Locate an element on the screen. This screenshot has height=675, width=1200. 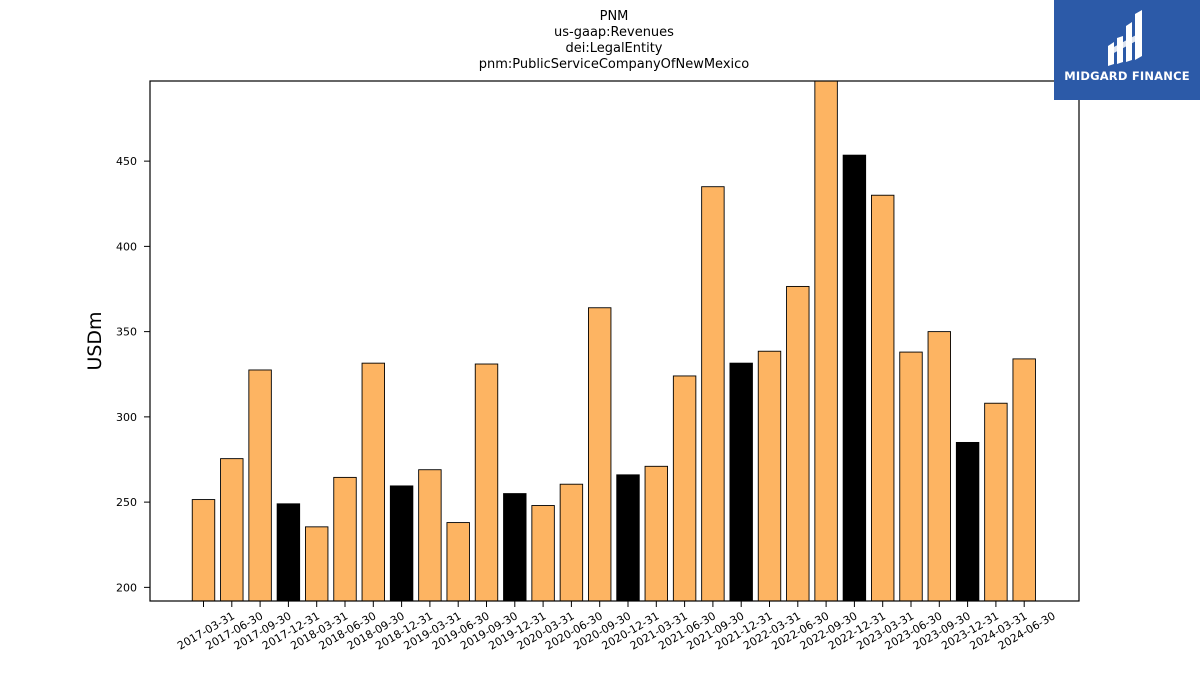
y-axis-ticks: 200 250 300 350 400 450 is located at coordinates (133, 374).